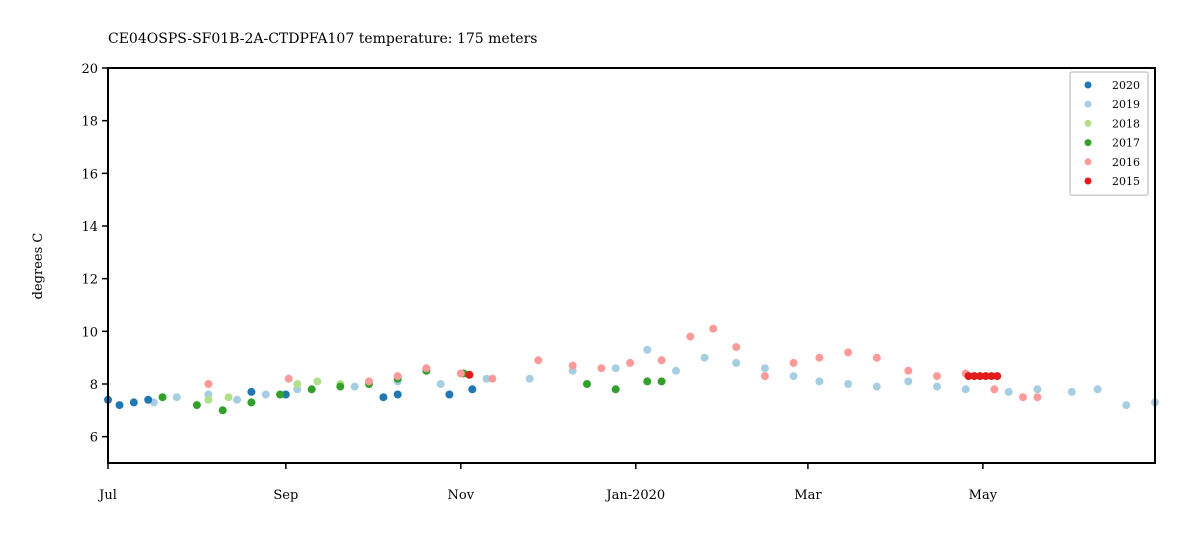 Image resolution: width=1184 pixels, height=534 pixels. What do you see at coordinates (89, 122) in the screenshot?
I see `y-tick-label-18: 18` at bounding box center [89, 122].